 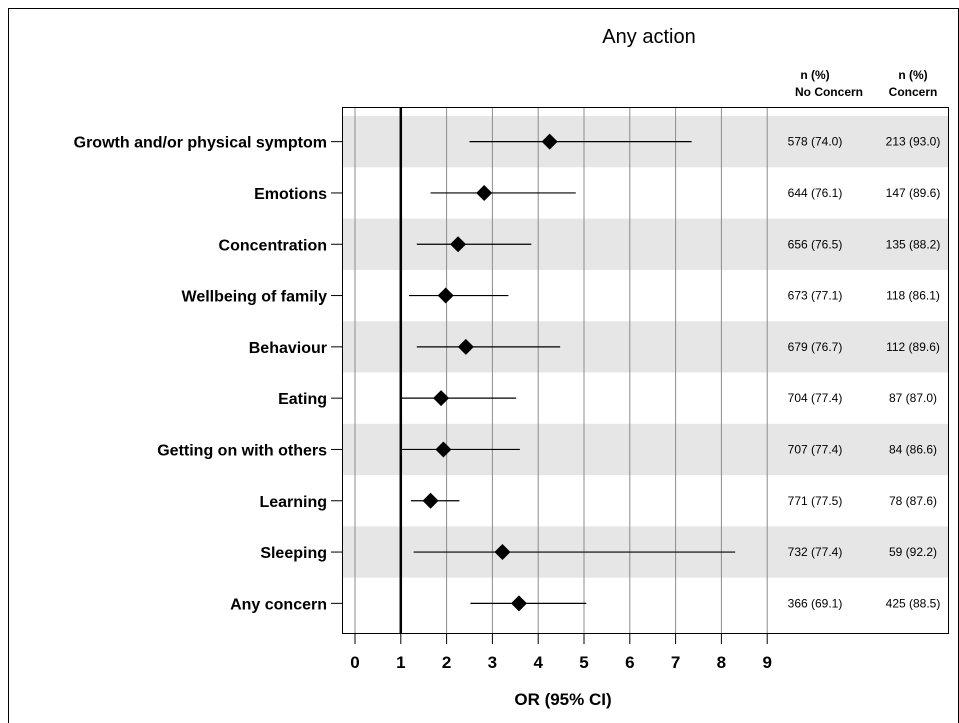 What do you see at coordinates (288, 348) in the screenshot?
I see `row-label: Behaviour` at bounding box center [288, 348].